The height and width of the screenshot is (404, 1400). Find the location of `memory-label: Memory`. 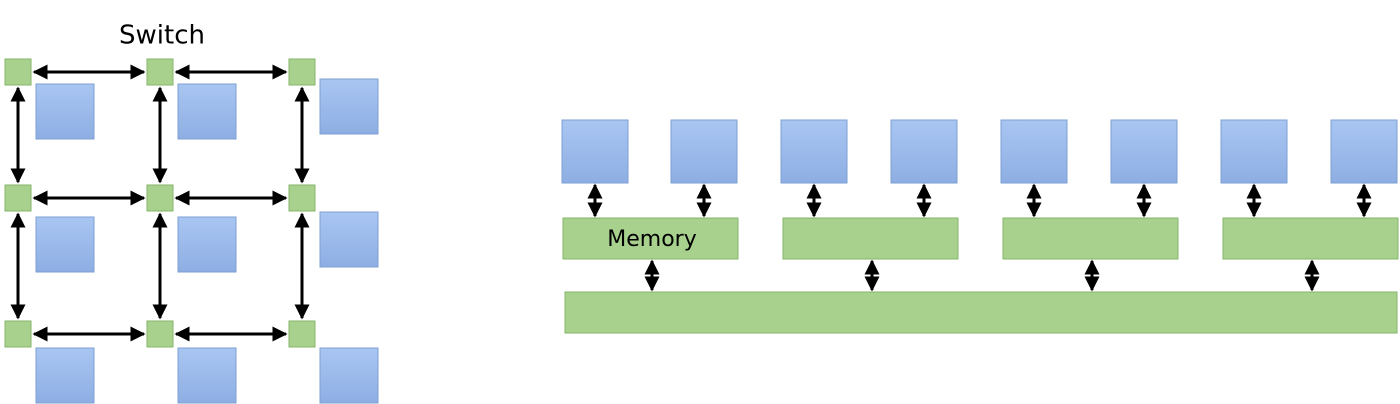

memory-label: Memory is located at coordinates (651, 239).